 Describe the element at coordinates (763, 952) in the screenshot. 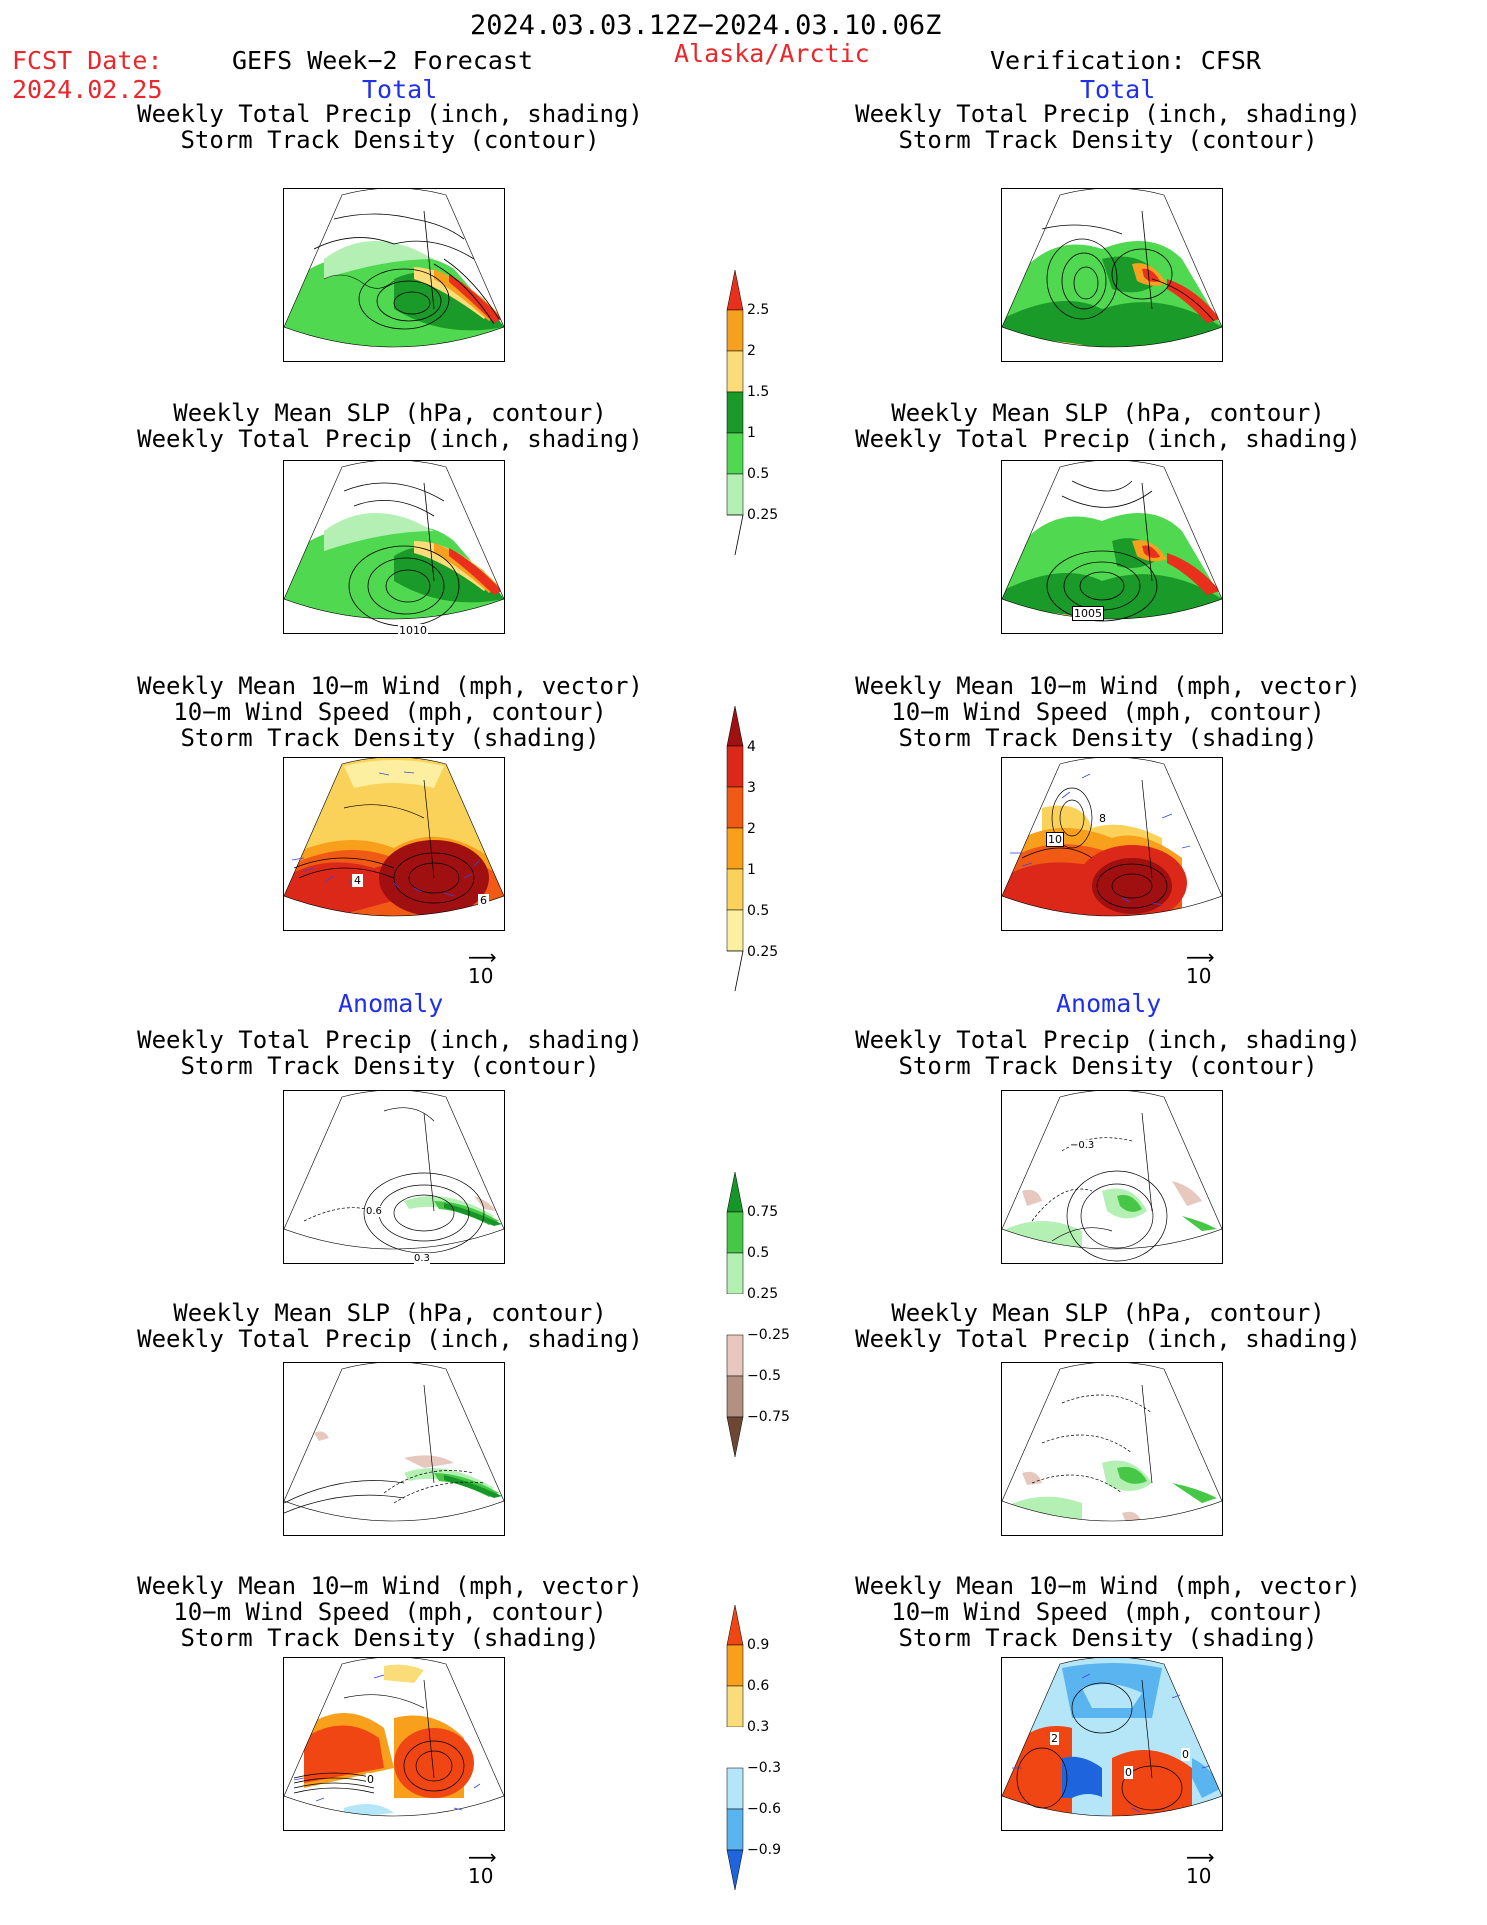

I see `colorbar-label: 0.25` at that location.